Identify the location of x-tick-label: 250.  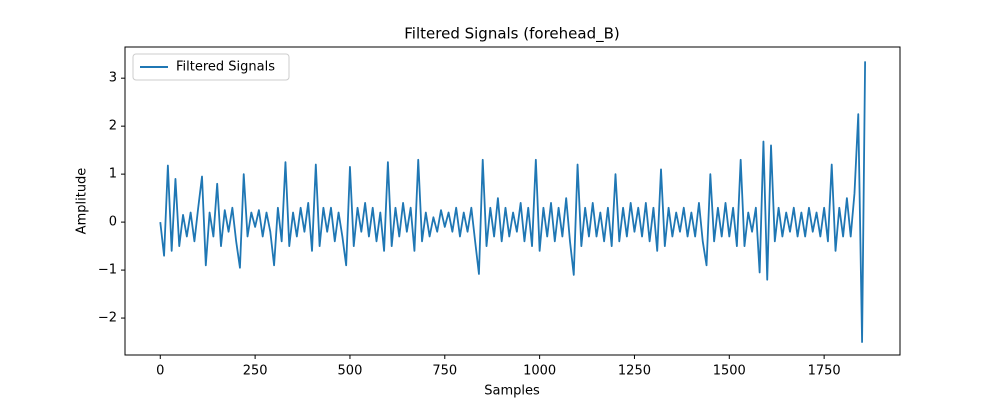
(255, 371).